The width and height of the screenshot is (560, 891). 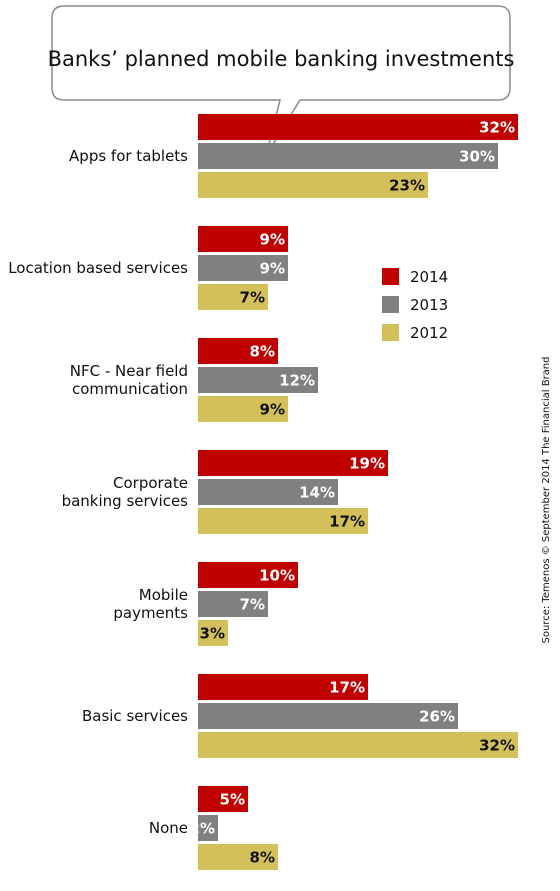 What do you see at coordinates (202, 829) in the screenshot?
I see `data-label: 2%` at bounding box center [202, 829].